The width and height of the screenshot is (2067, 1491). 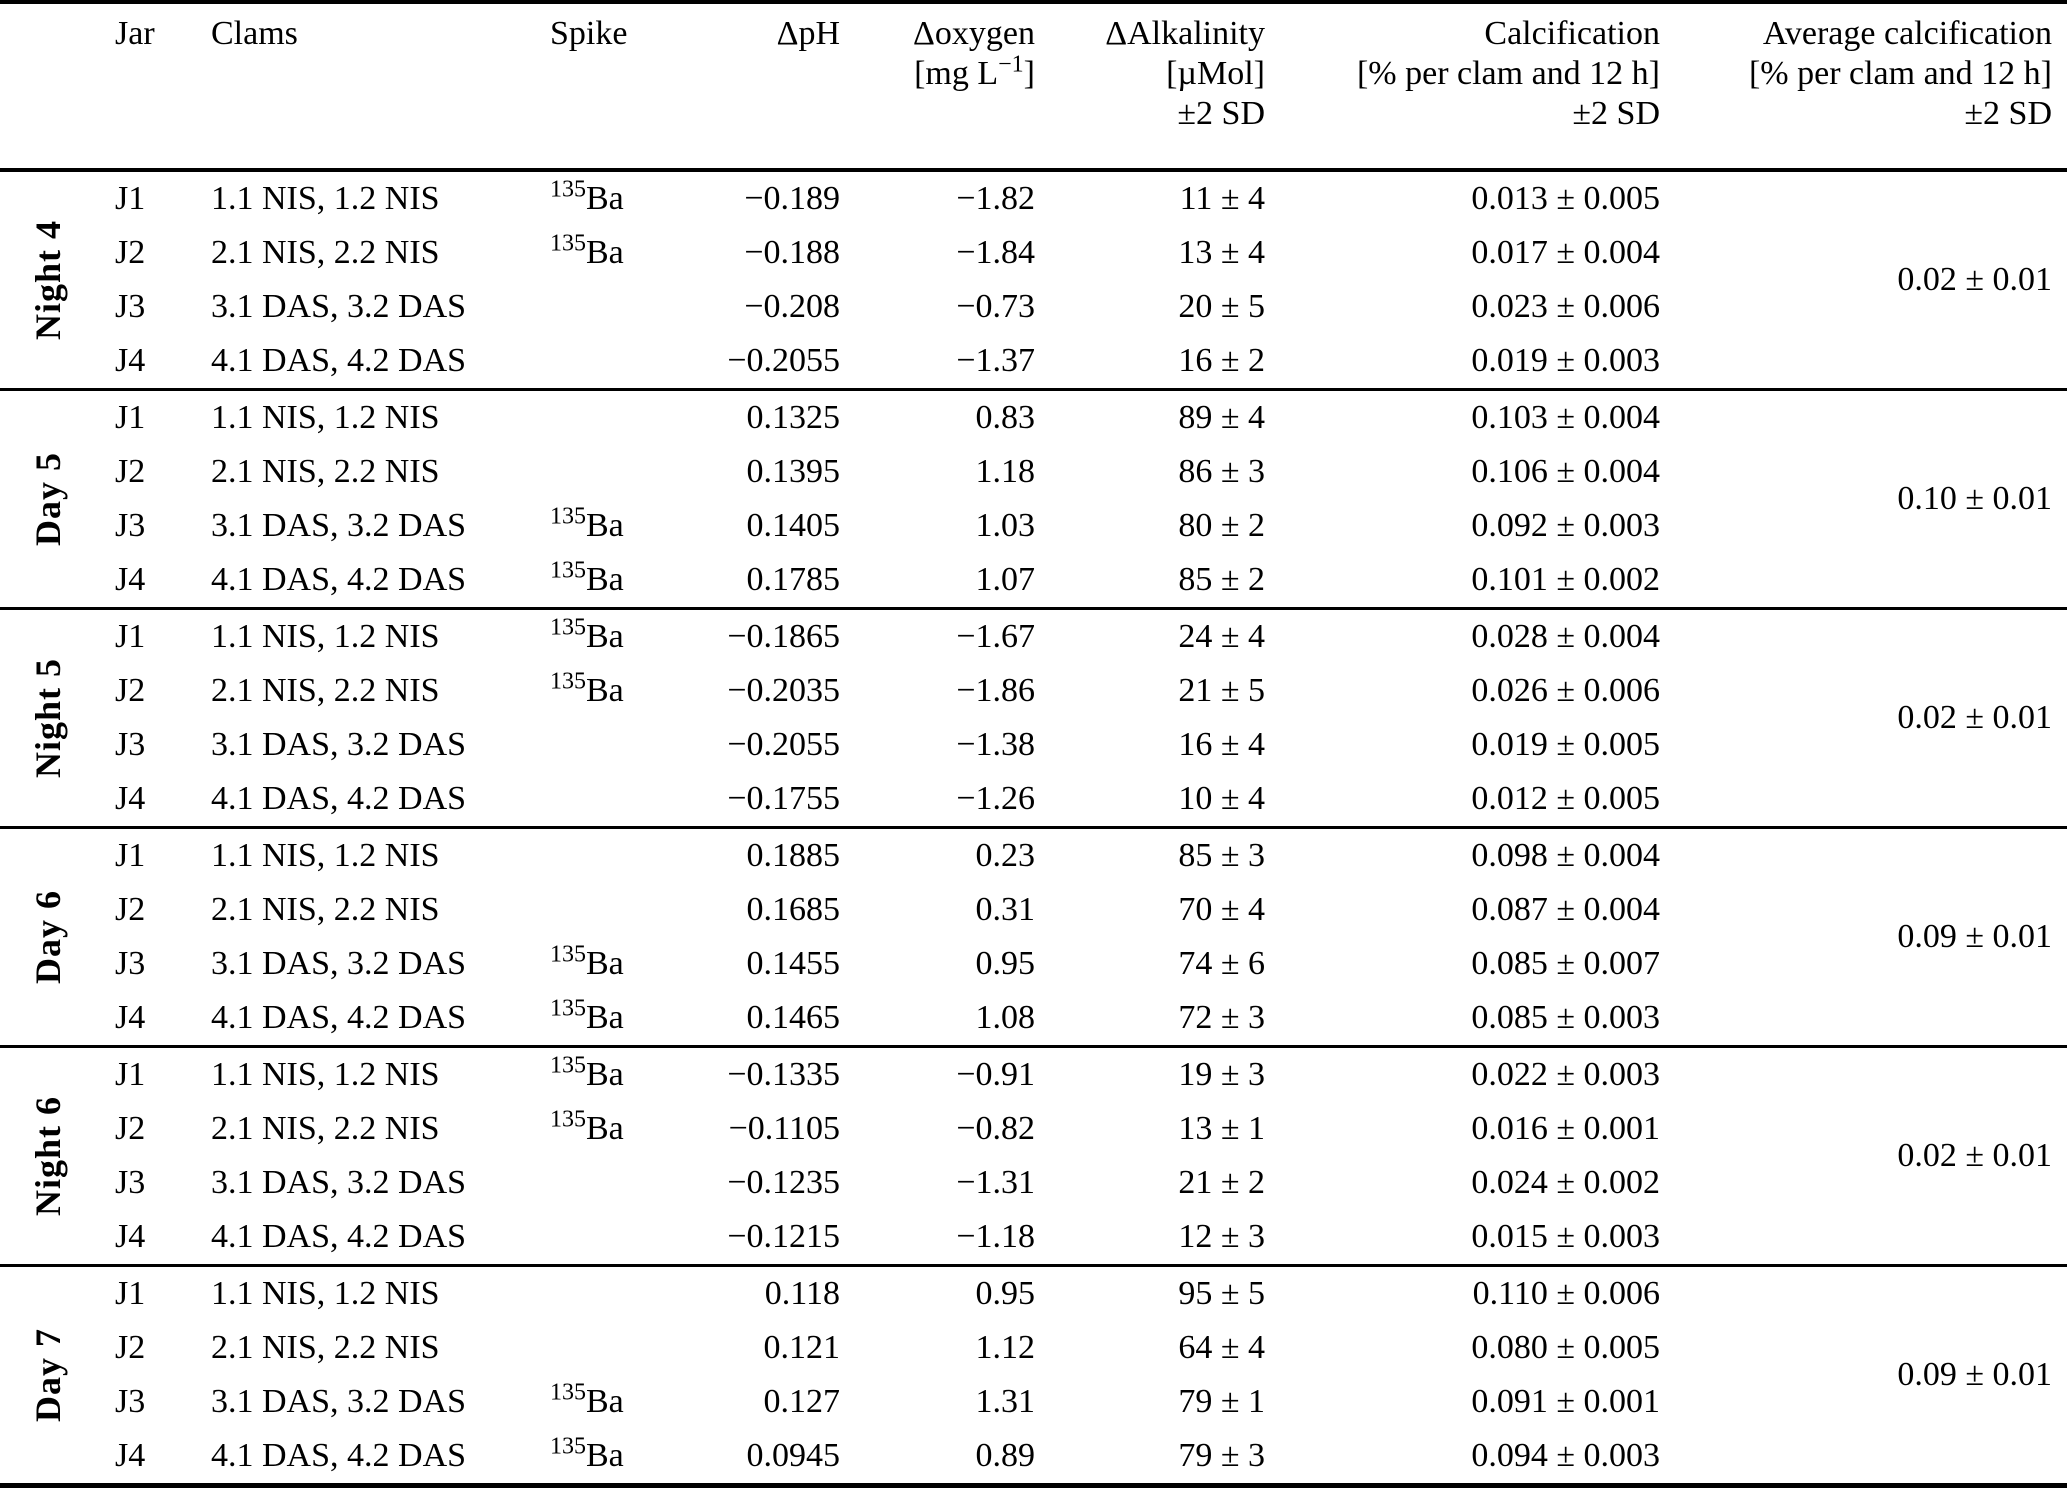 I want to click on col-header-delta-alkalinity: ΔAlkalinity [µMol] ±2 SD, so click(x=1160, y=86).